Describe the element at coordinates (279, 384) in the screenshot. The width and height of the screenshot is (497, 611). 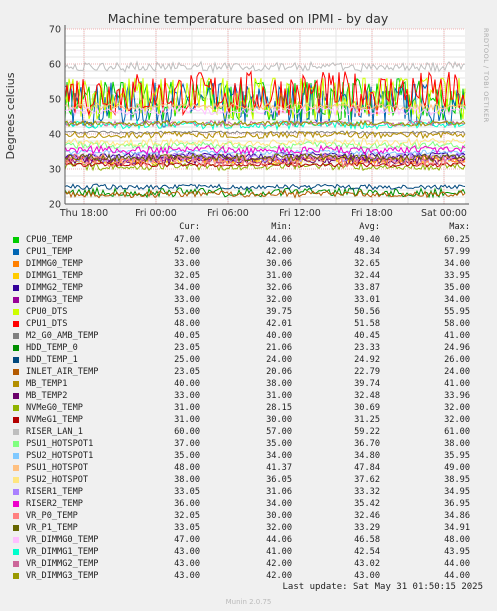
I see `legend-value-min: 38.00` at that location.